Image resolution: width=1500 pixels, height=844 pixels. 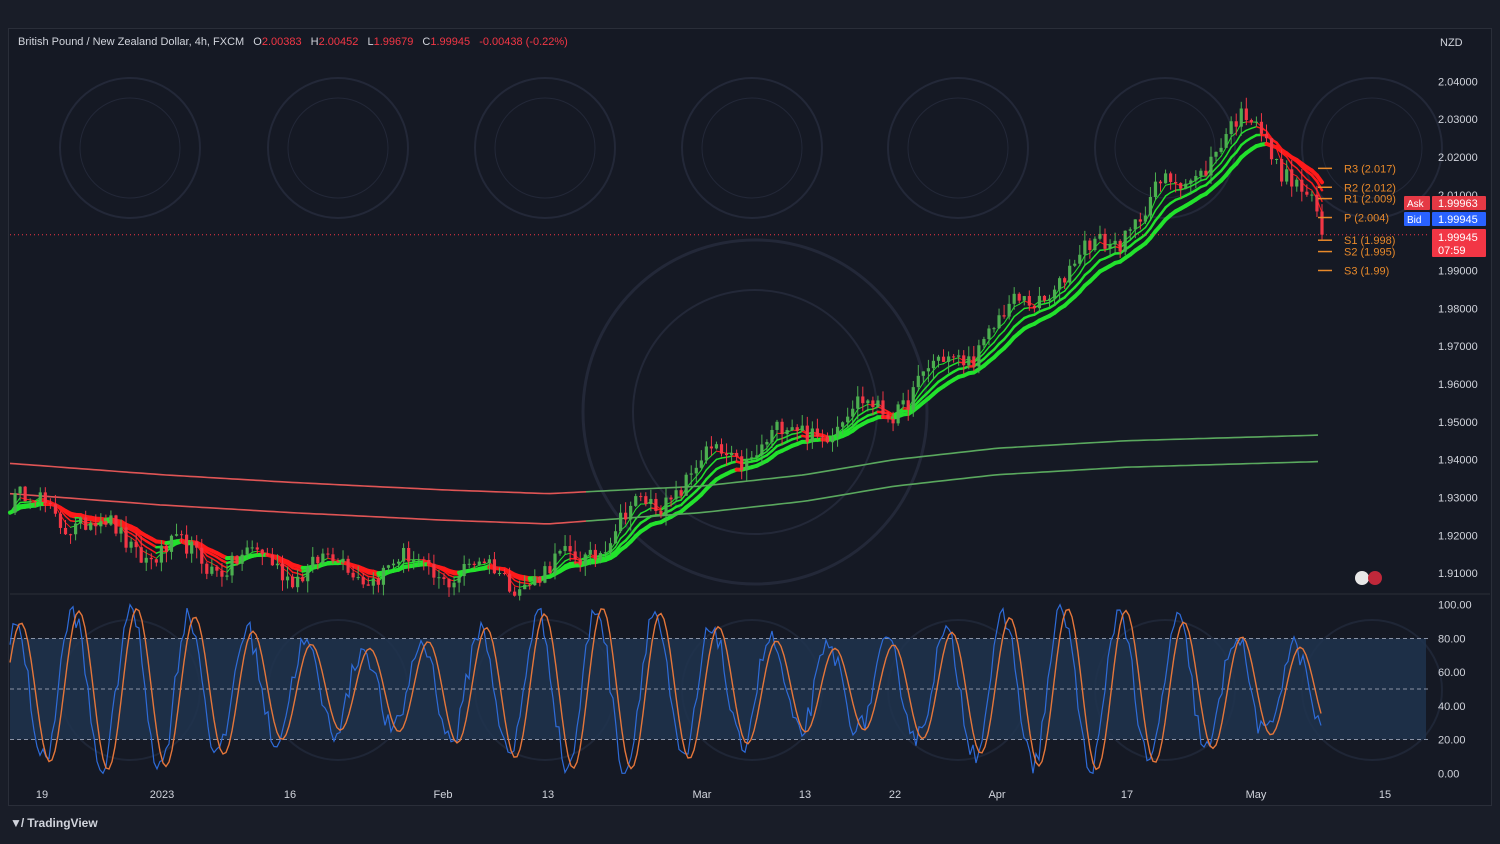 I want to click on tradingview-logo: ▼/ TradingView, so click(x=54, y=823).